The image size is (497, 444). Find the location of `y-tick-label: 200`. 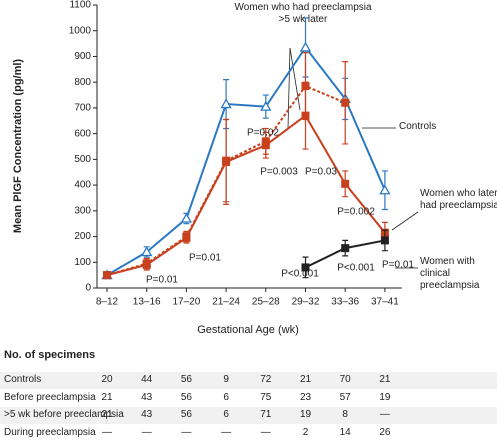

y-tick-label: 200 is located at coordinates (82, 236).